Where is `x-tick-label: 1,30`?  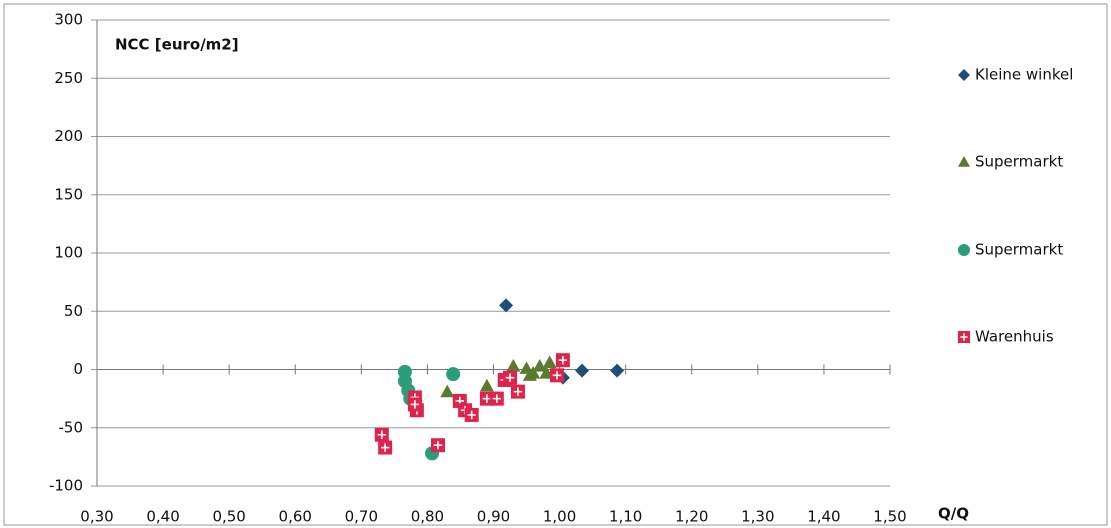 x-tick-label: 1,30 is located at coordinates (757, 517).